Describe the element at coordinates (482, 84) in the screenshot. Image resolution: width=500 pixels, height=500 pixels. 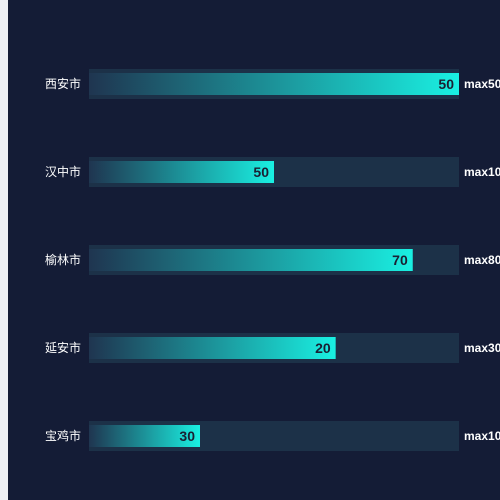
I see `max-label: max50` at that location.